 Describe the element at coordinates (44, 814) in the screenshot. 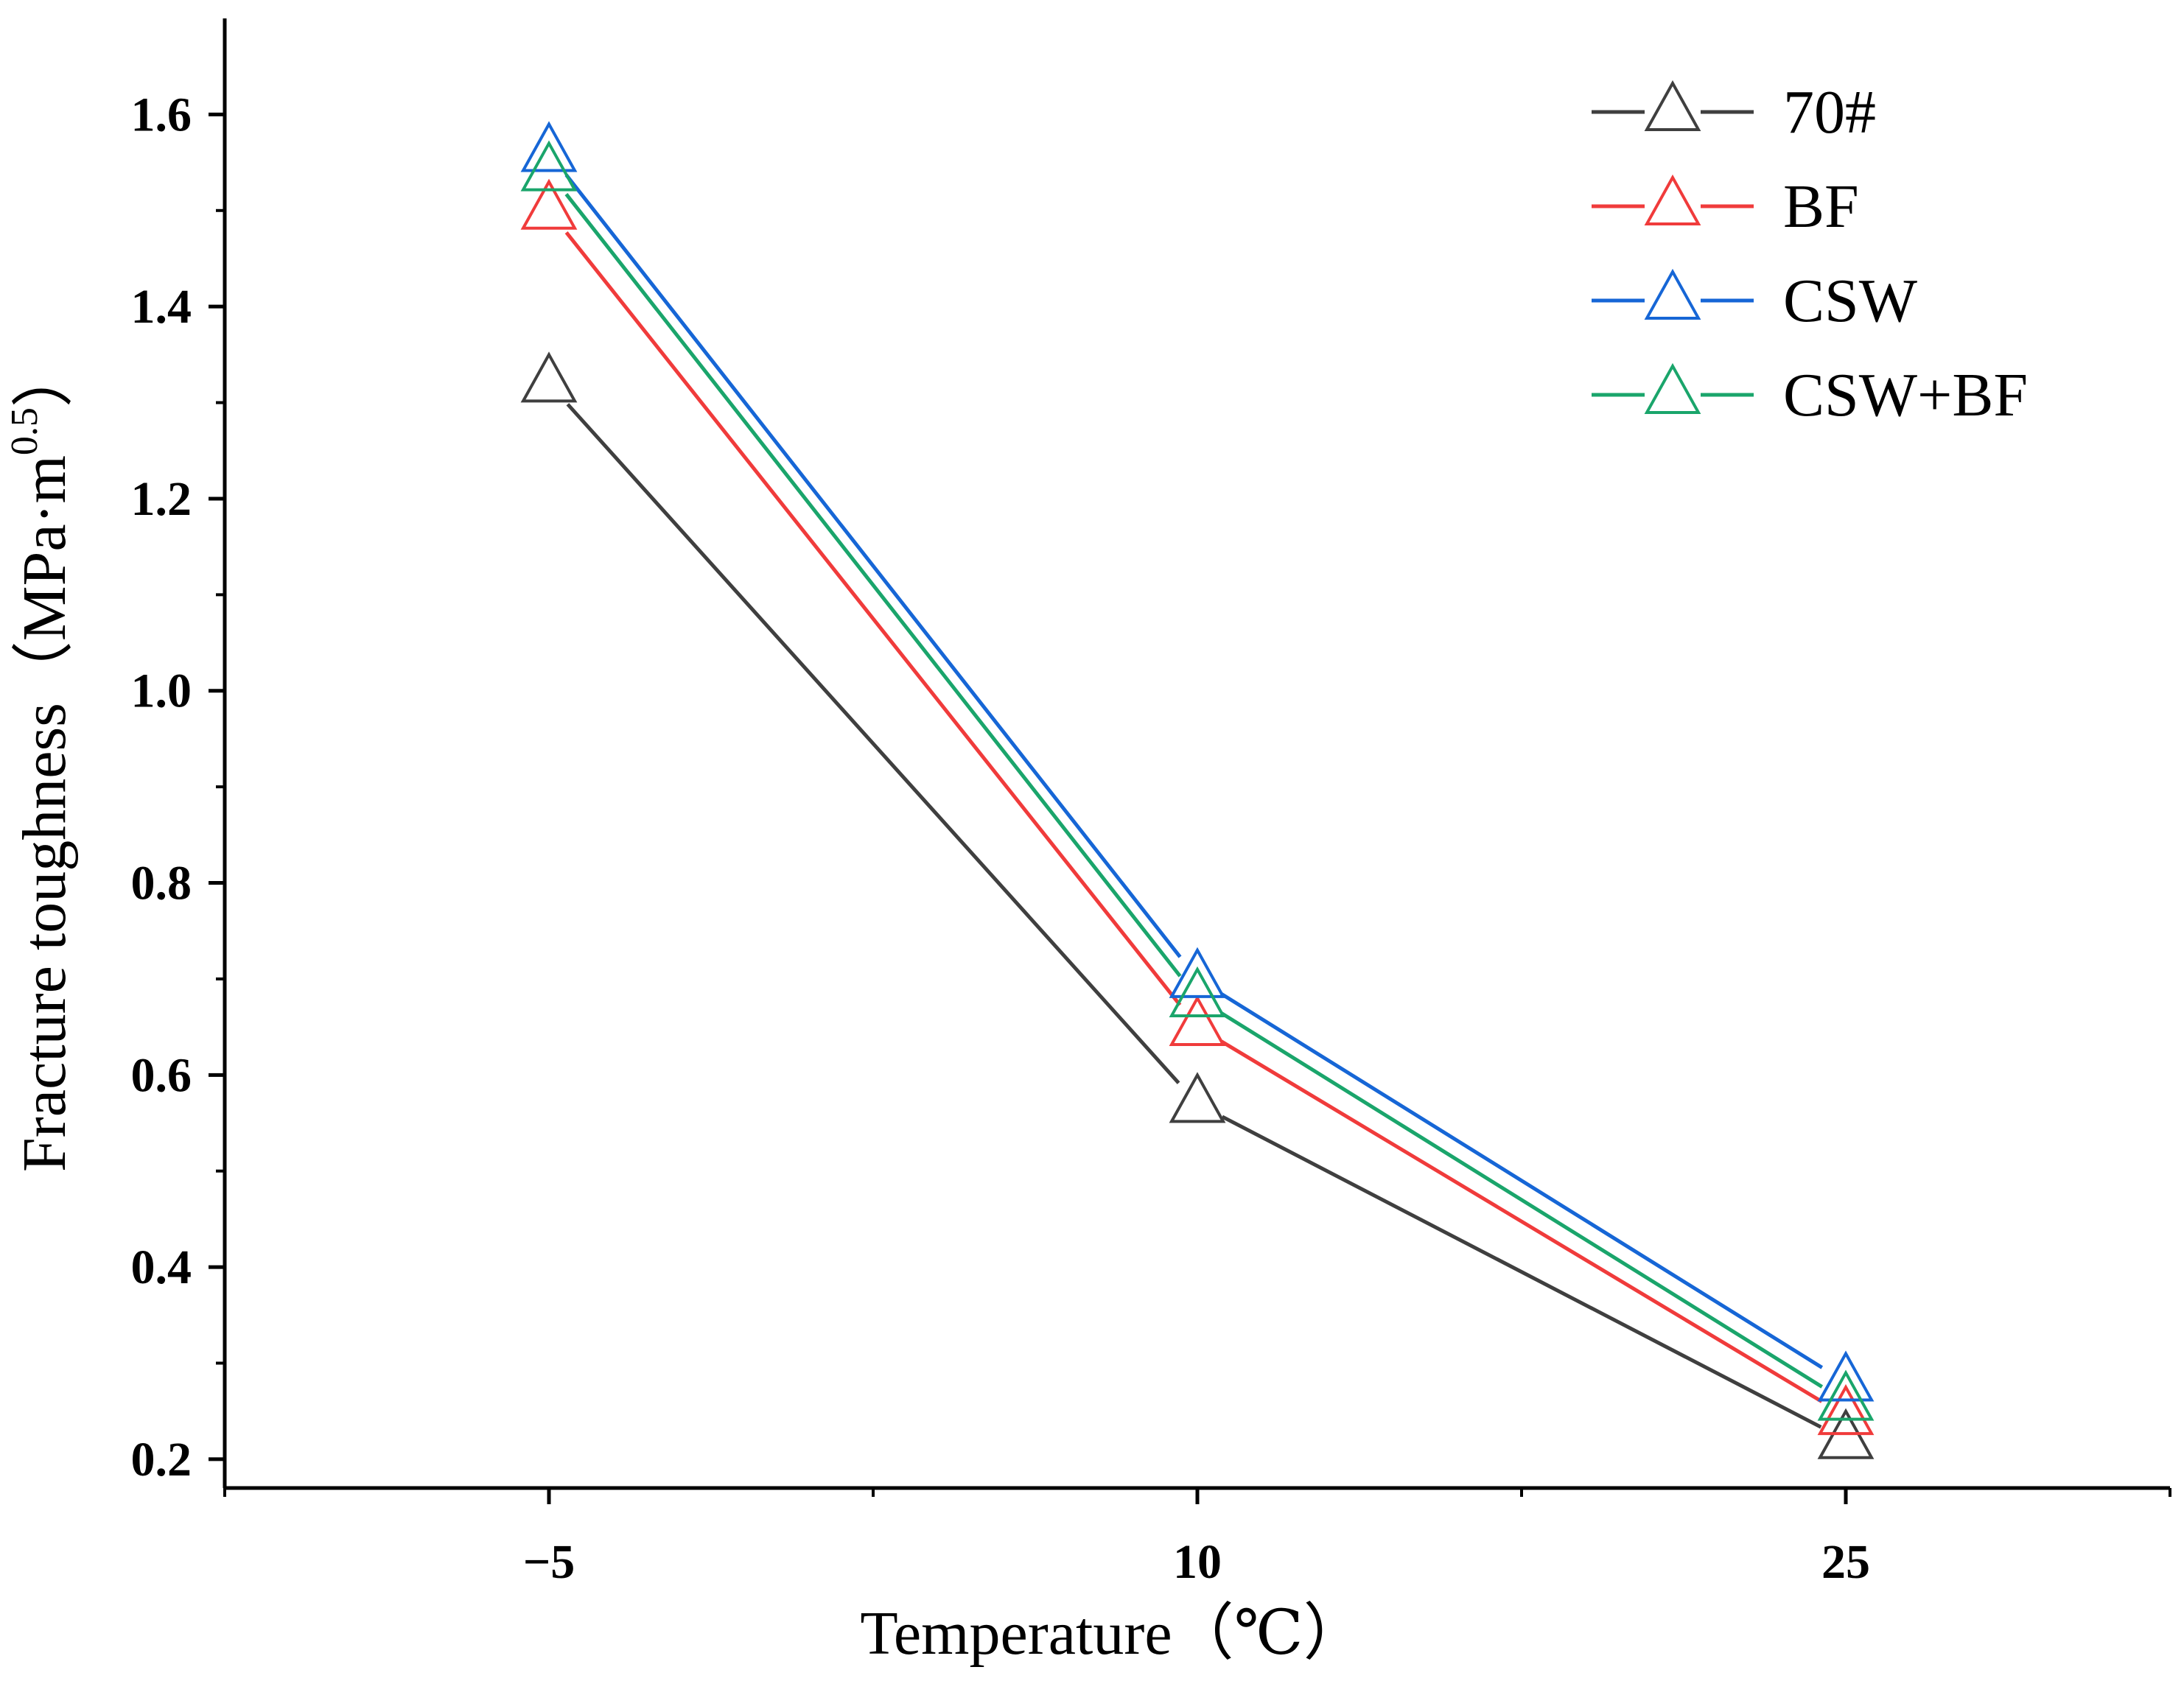

I see `y-axis-title-main: Fracture toughness（MPa·m` at that location.